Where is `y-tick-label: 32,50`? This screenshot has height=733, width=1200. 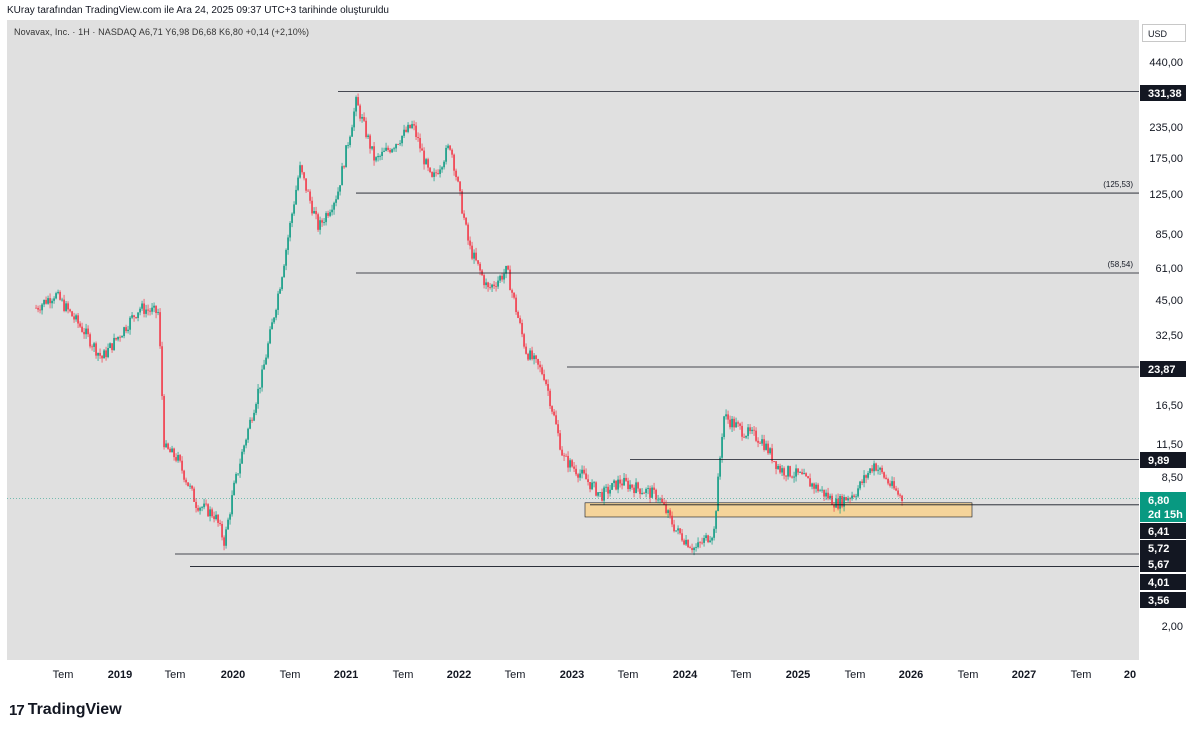
y-tick-label: 32,50 is located at coordinates (1169, 336).